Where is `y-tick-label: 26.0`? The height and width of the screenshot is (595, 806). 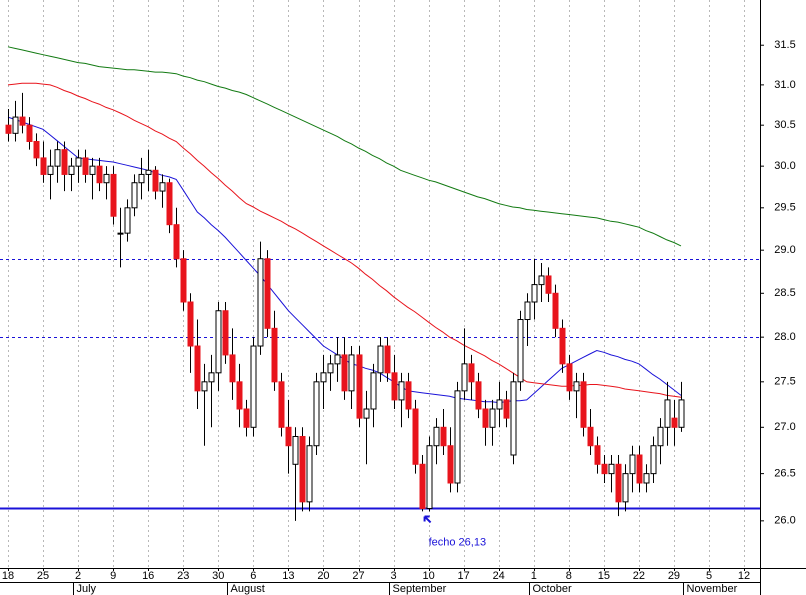
y-tick-label: 26.0 is located at coordinates (784, 521).